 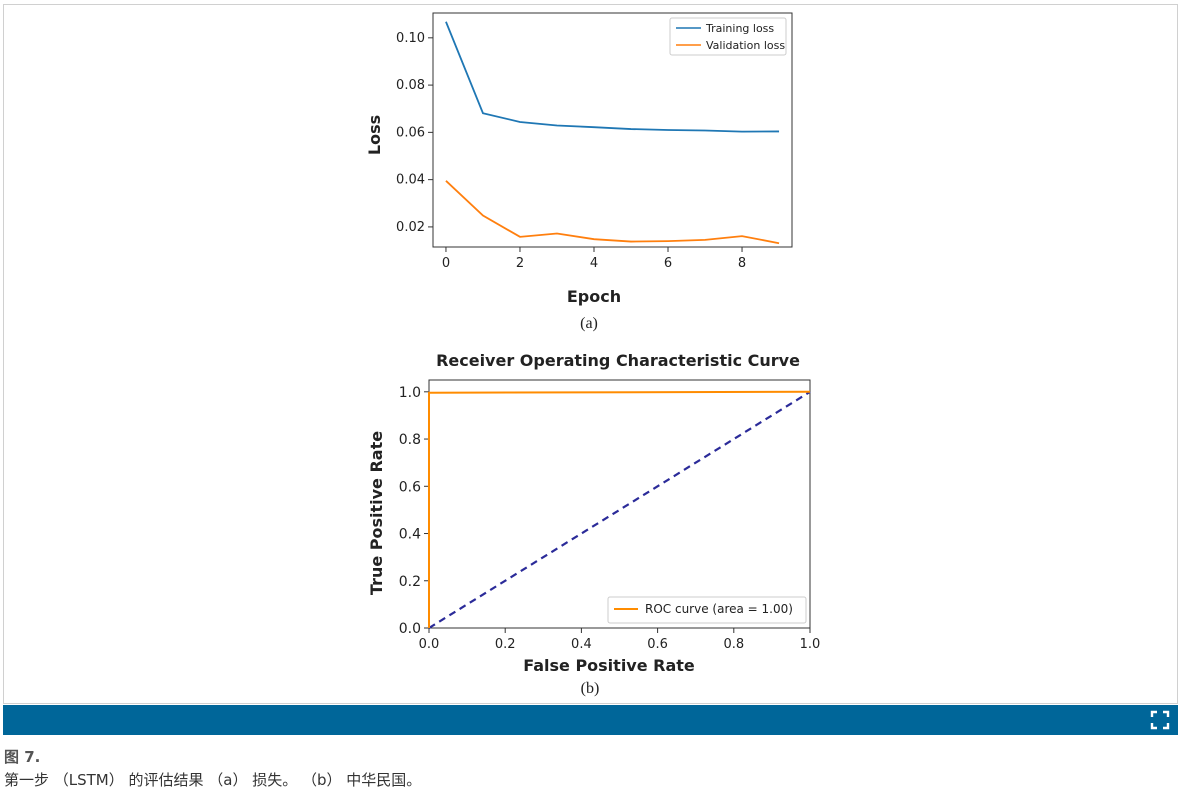 What do you see at coordinates (594, 263) in the screenshot?
I see `loss-x-tick-label: 4` at bounding box center [594, 263].